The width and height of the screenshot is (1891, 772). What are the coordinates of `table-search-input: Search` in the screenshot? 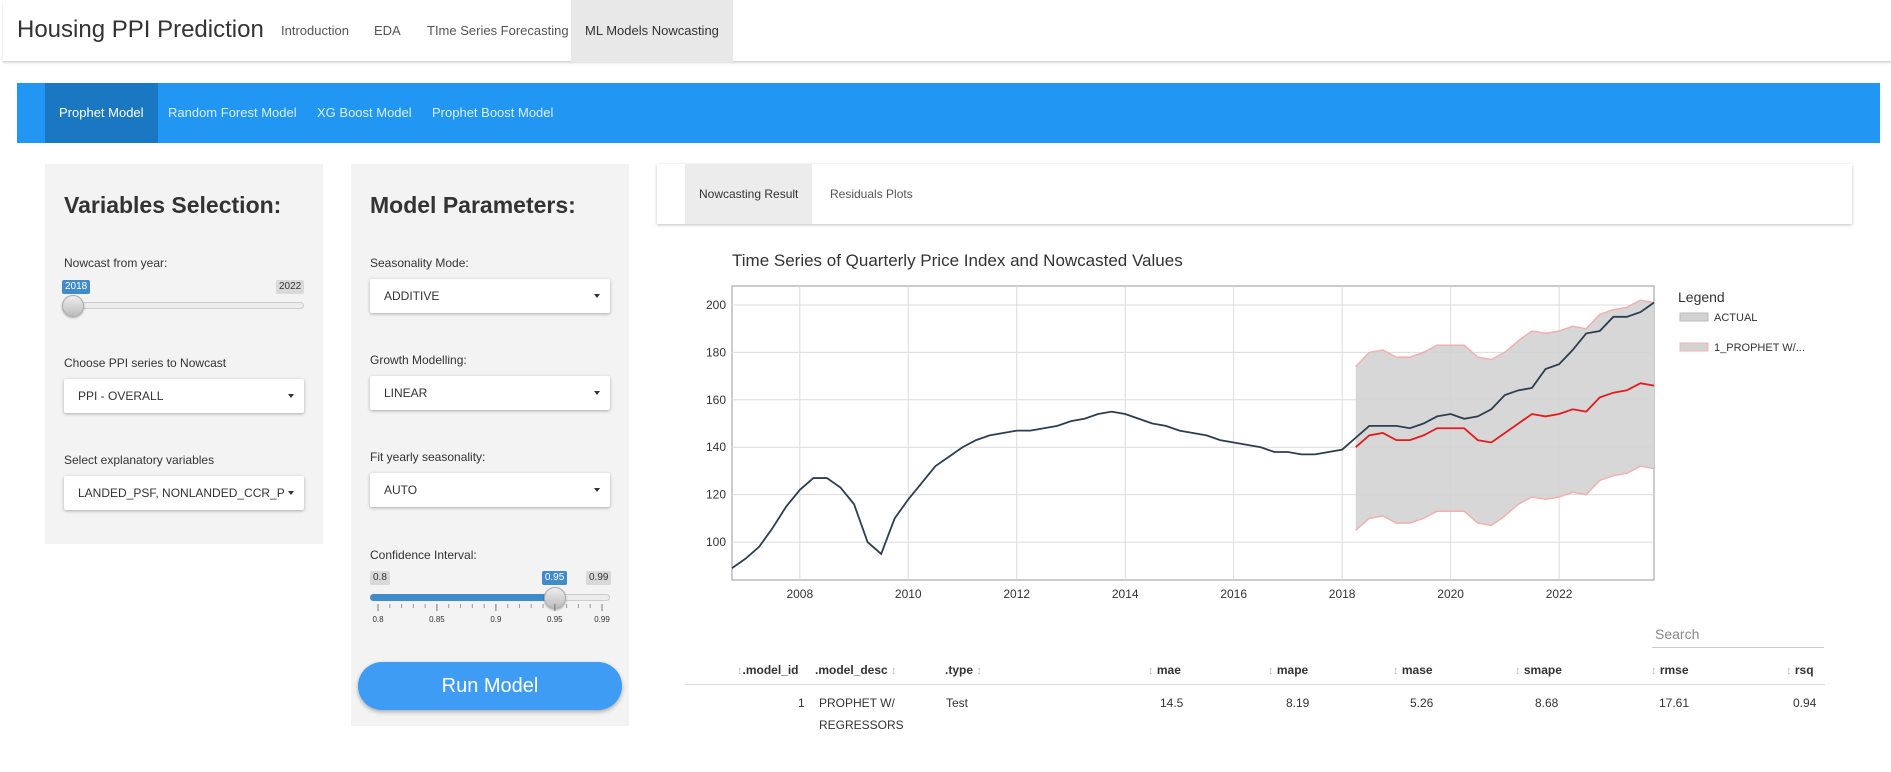 It's located at (1677, 634).